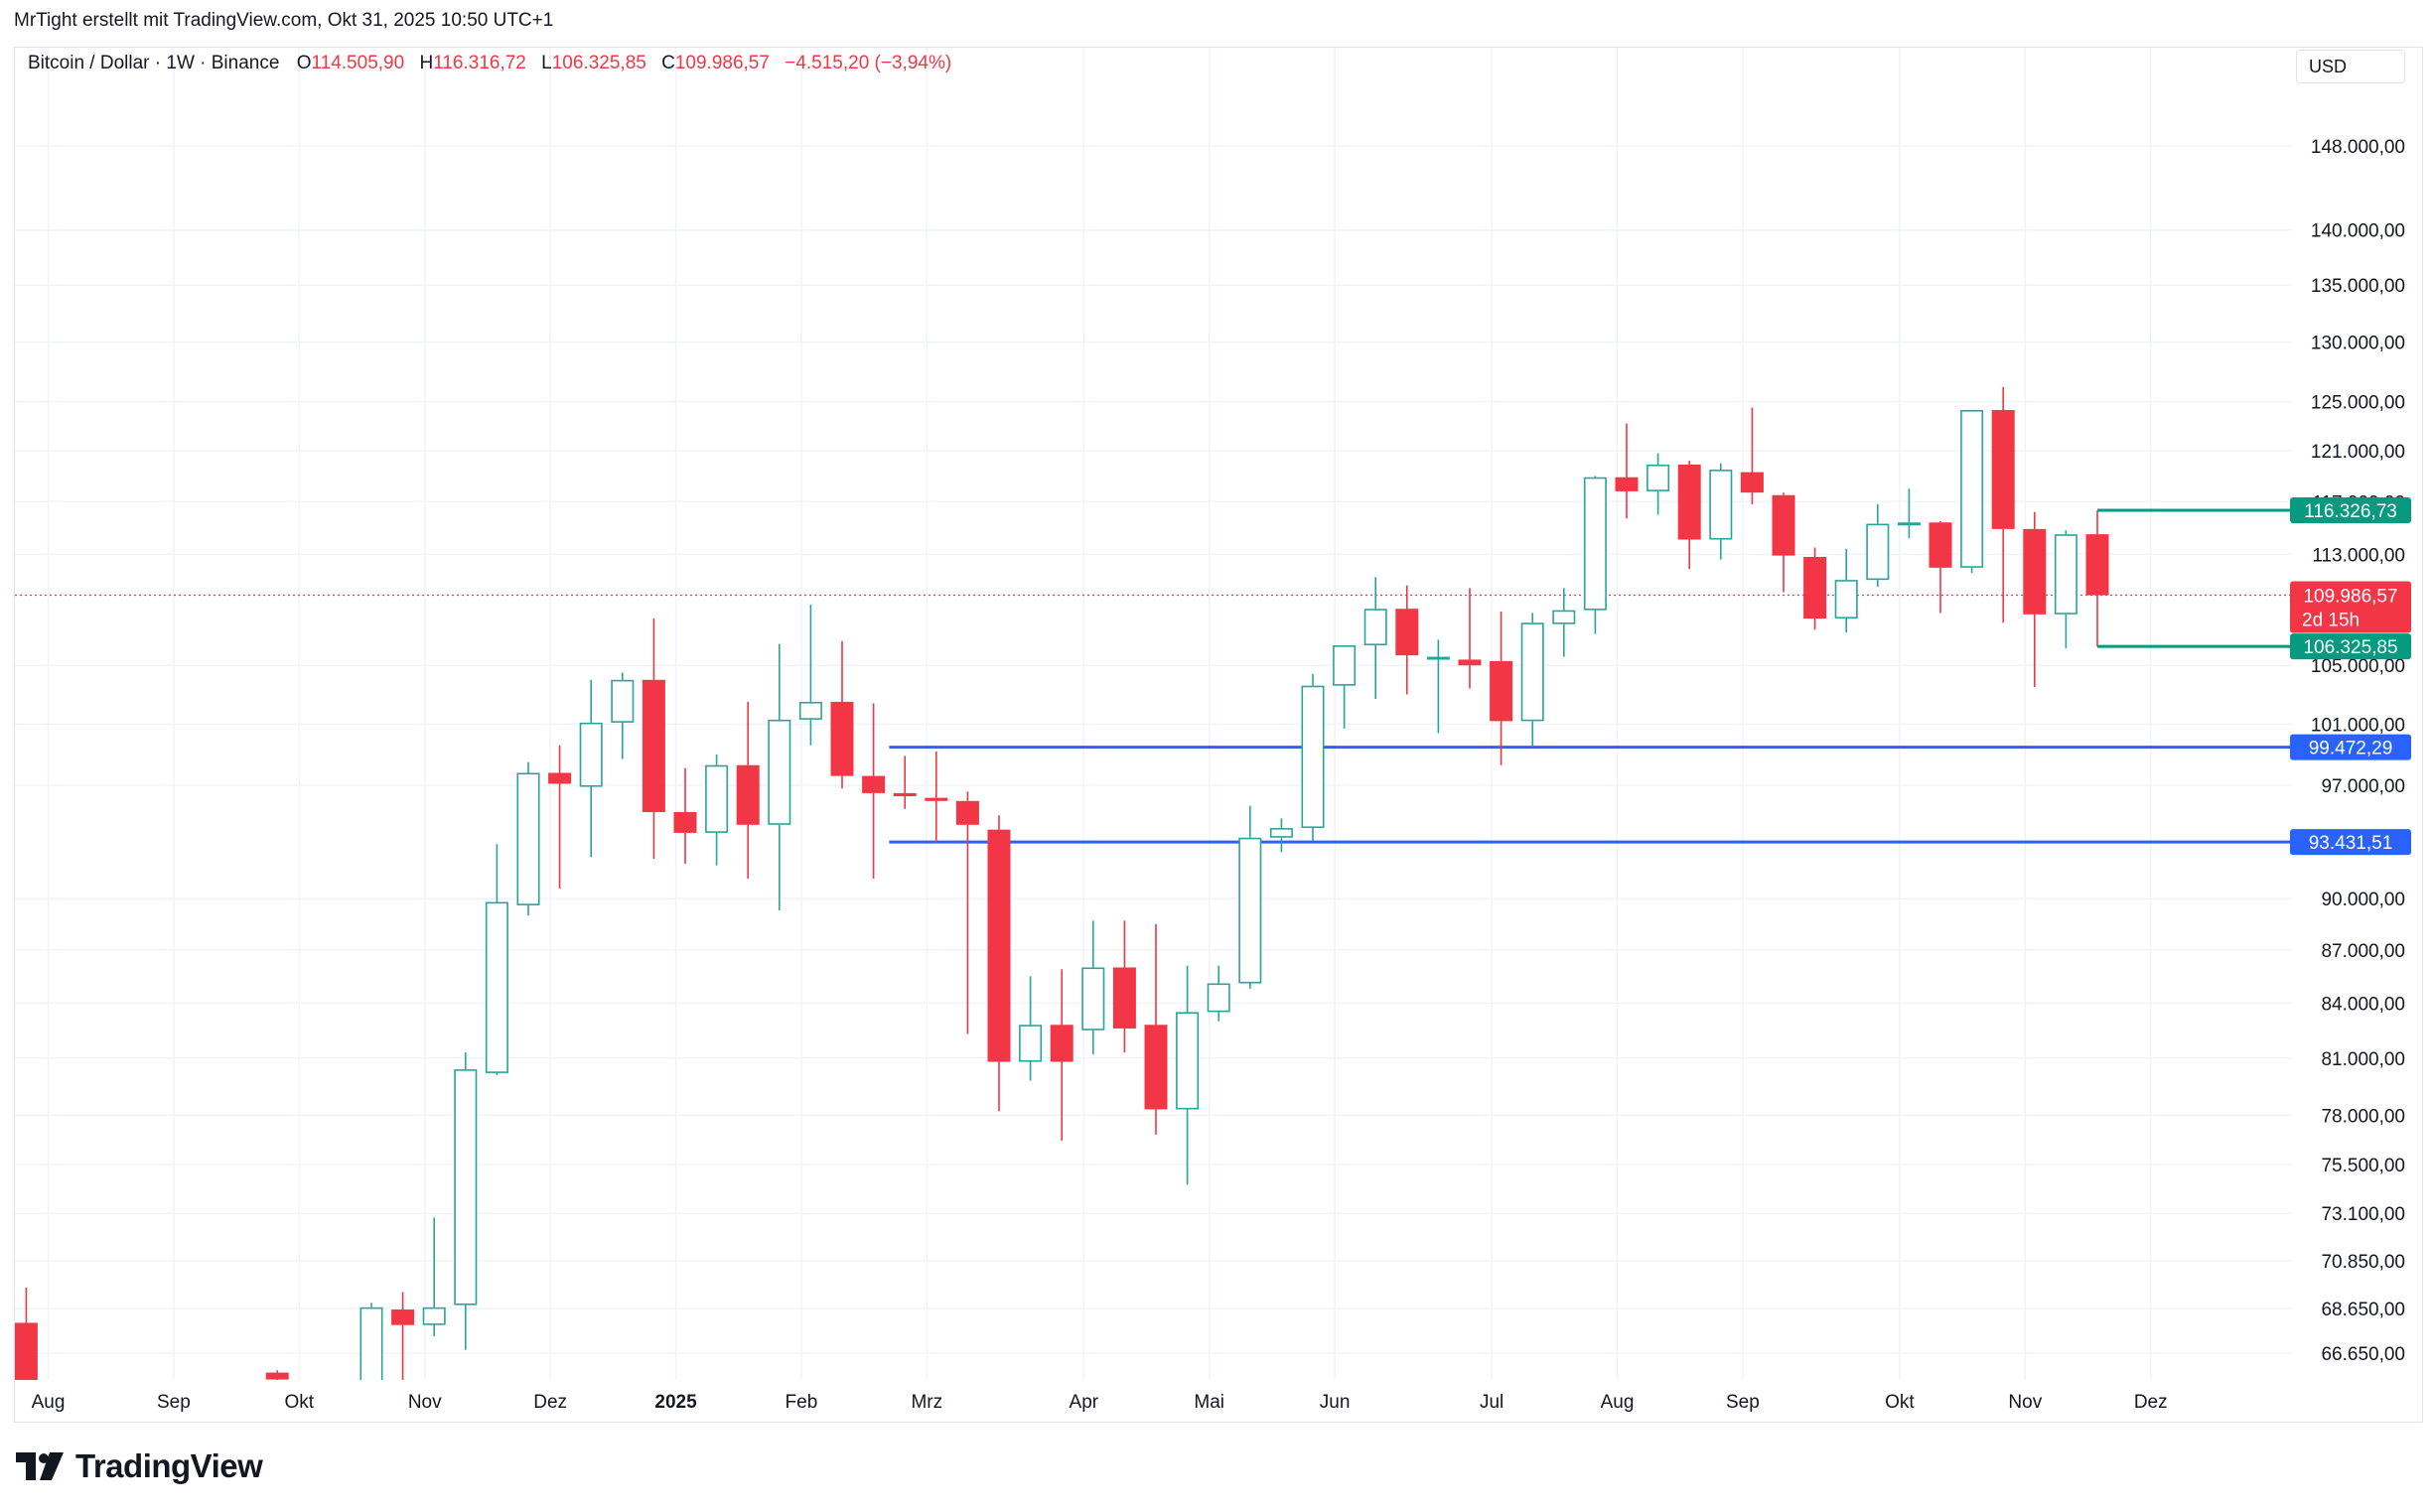  What do you see at coordinates (2363, 900) in the screenshot?
I see `y-tick-label: 90.000,00` at bounding box center [2363, 900].